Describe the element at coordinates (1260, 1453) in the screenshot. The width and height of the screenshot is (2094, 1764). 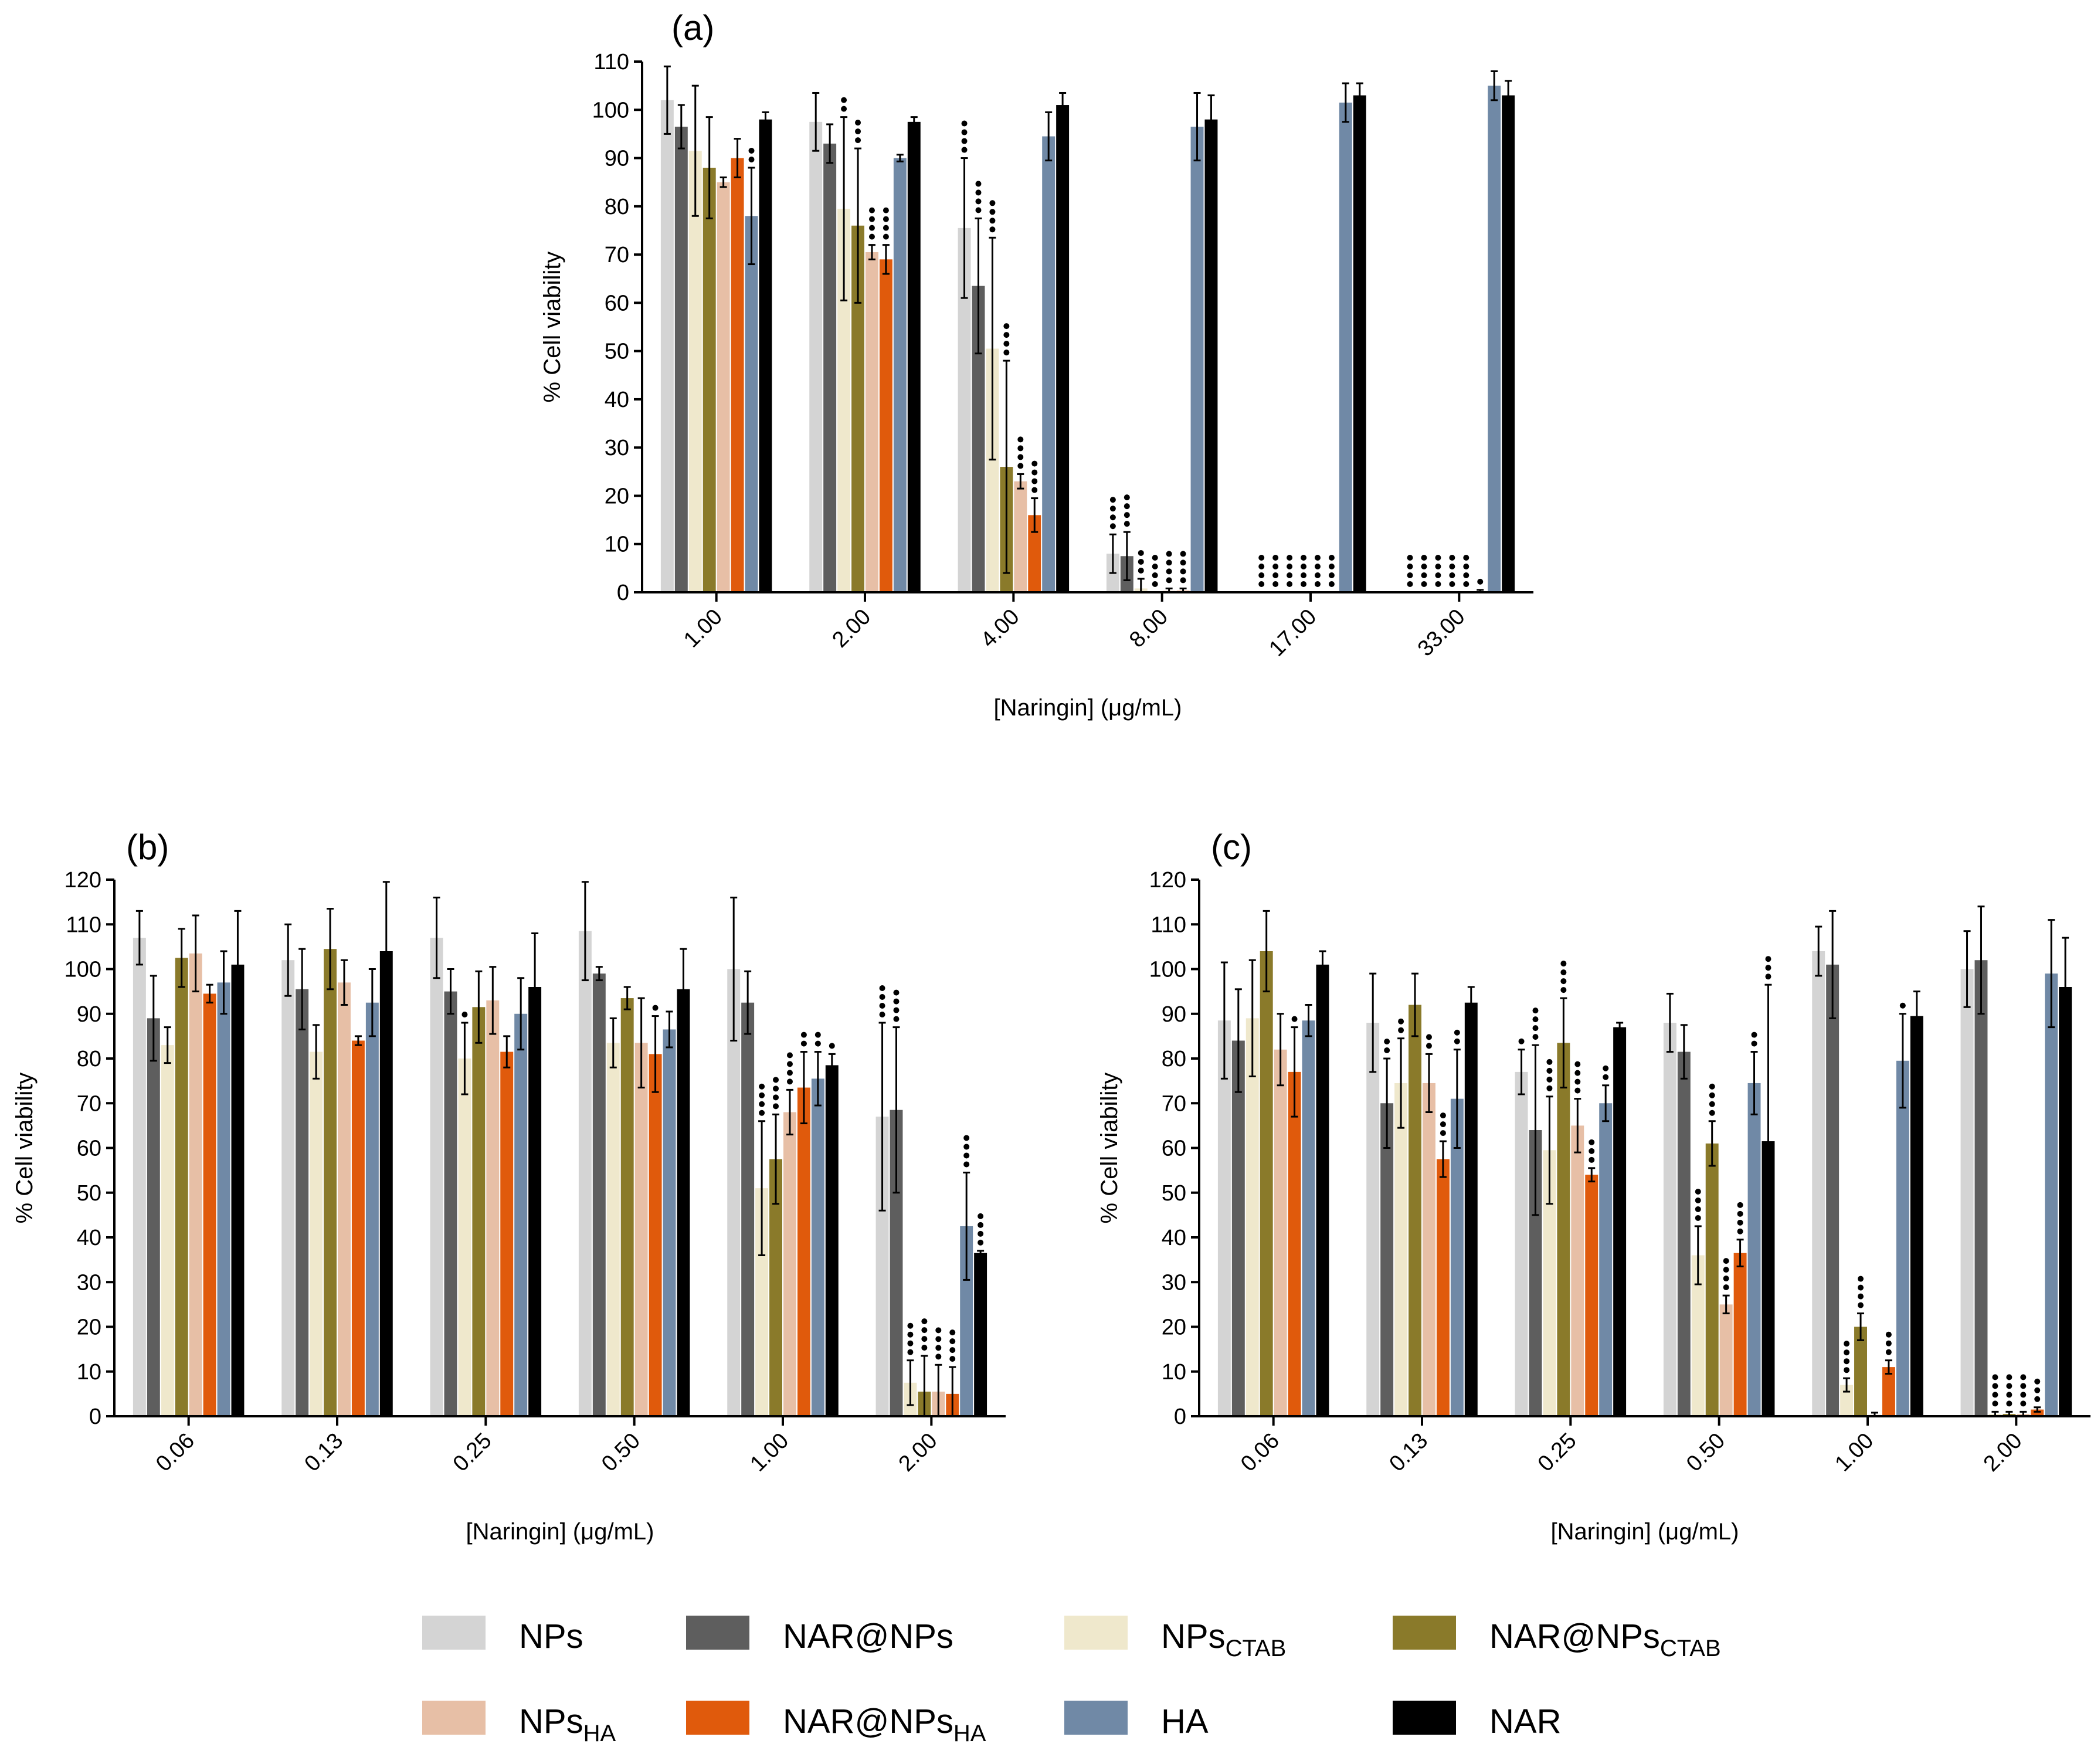
I see `x-tick-label: 0.06` at that location.